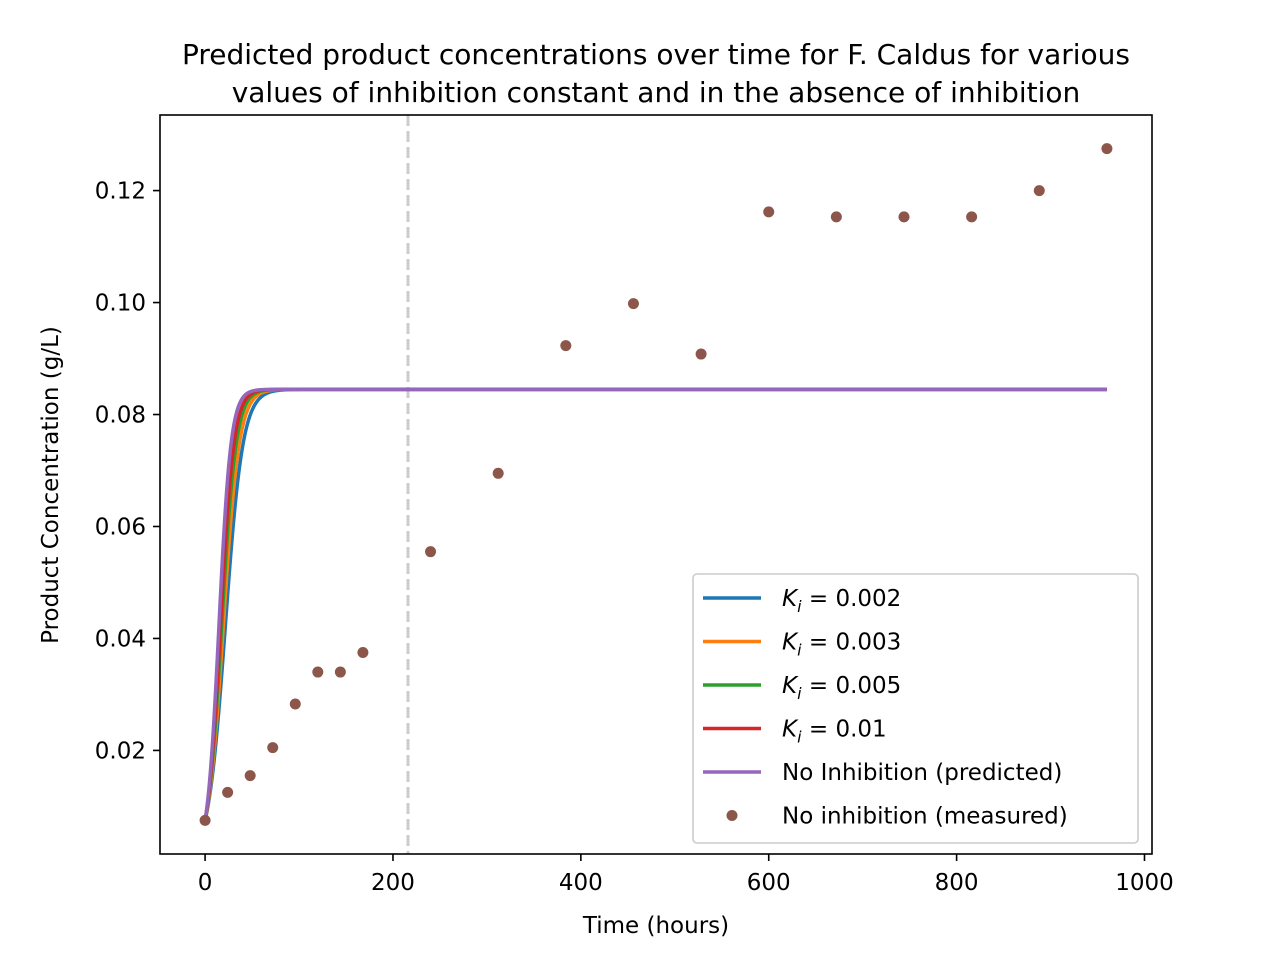 The image size is (1280, 960). What do you see at coordinates (841, 688) in the screenshot?
I see `legend-label-2: Ki = 0.005` at bounding box center [841, 688].